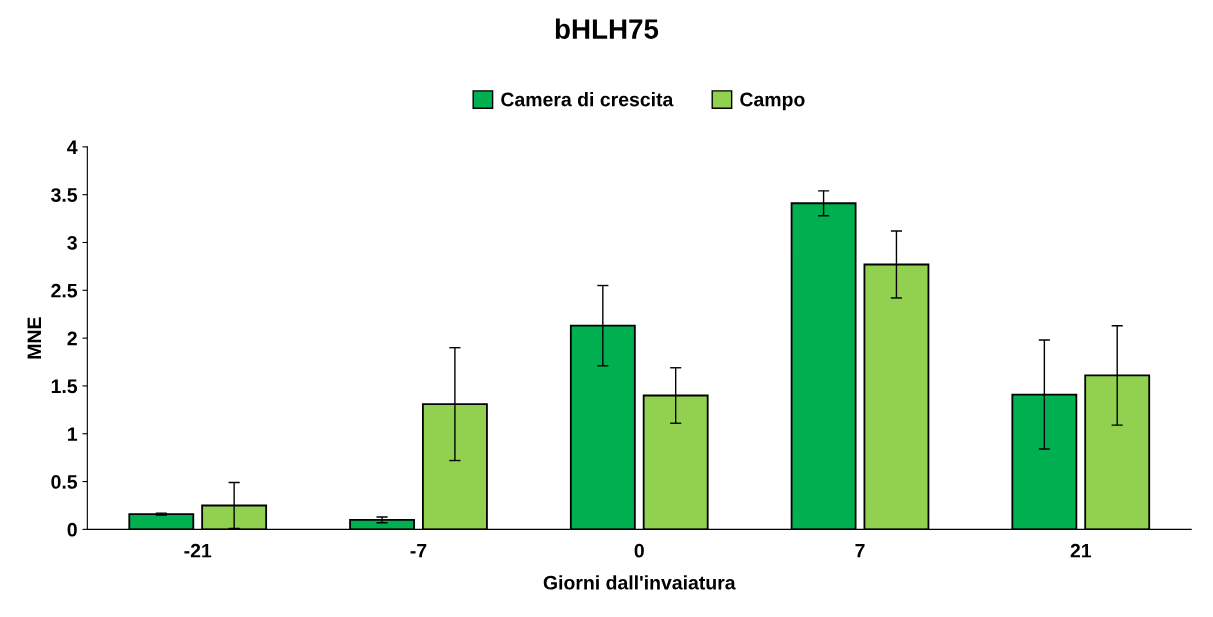  I want to click on y-tick-label: 2.5, so click(64, 290).